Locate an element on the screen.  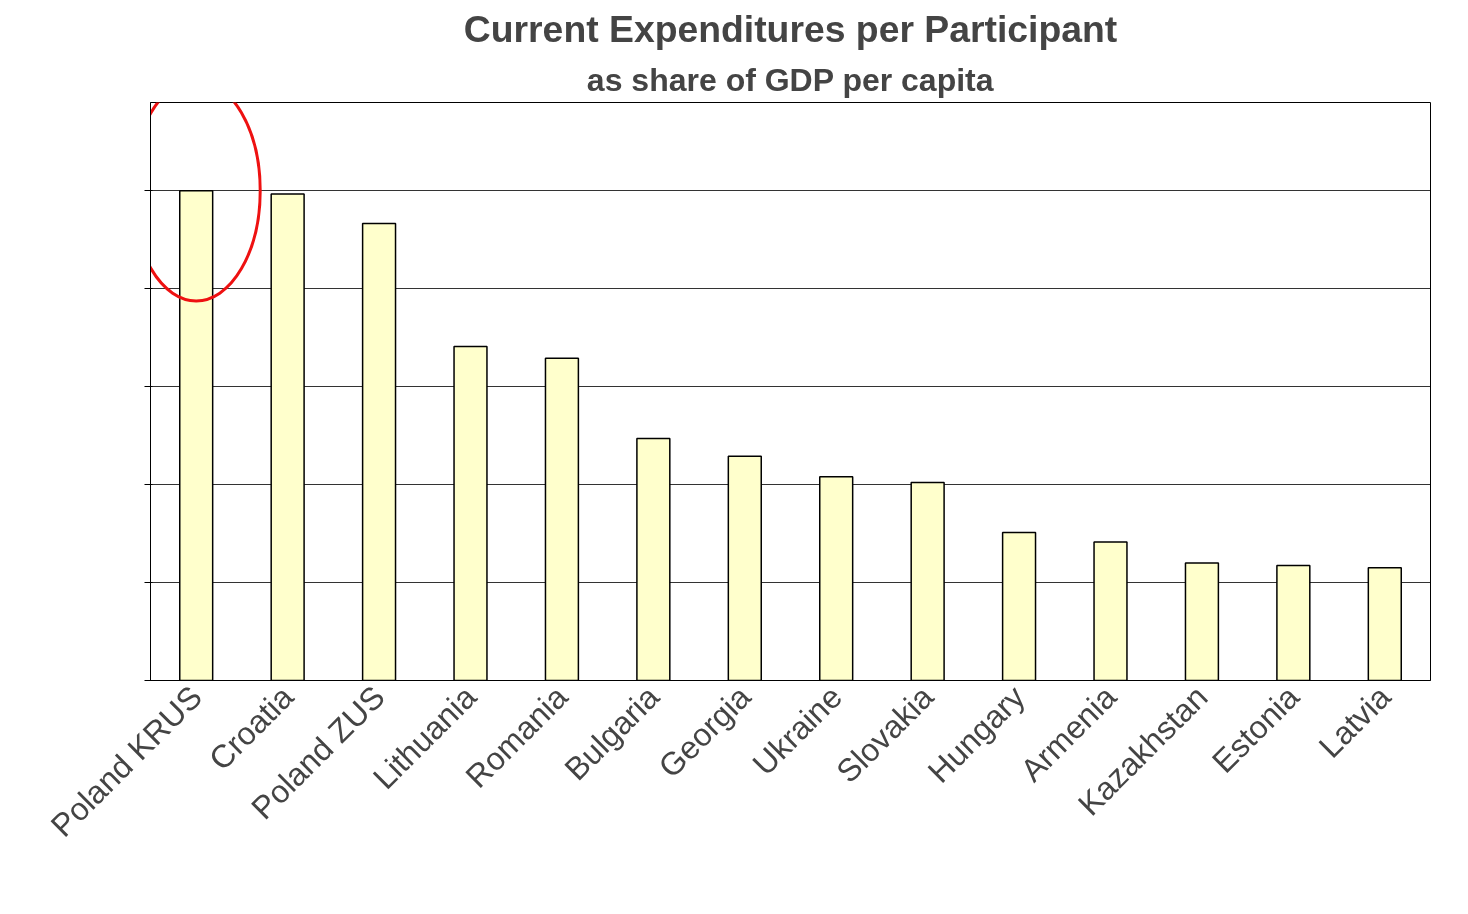
chart-title: Current Expenditures per Participant is located at coordinates (790, 28).